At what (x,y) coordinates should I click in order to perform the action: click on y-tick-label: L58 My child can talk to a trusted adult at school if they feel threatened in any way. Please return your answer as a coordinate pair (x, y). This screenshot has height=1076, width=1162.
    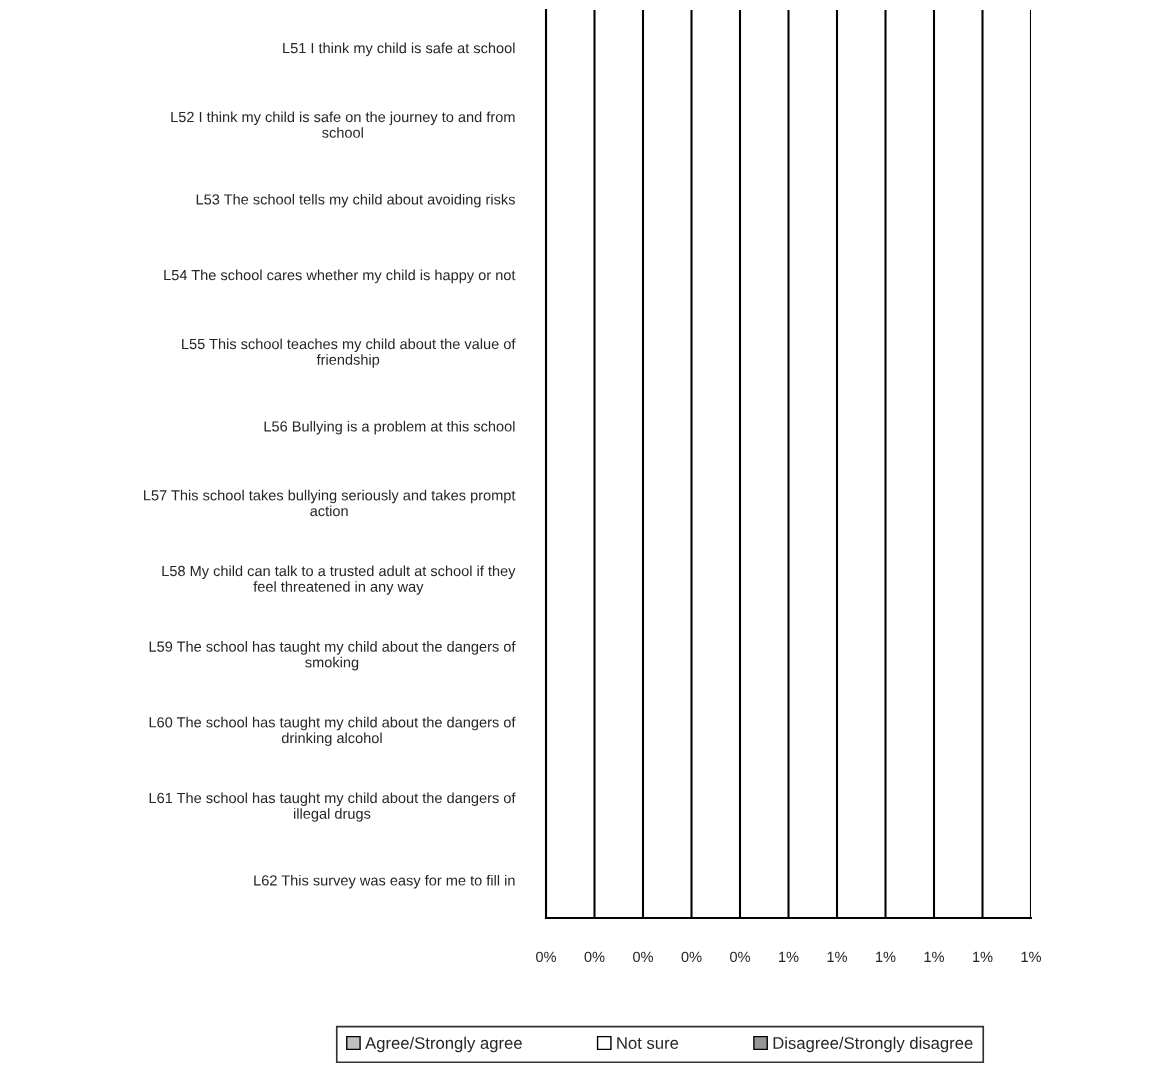
    Looking at the image, I should click on (339, 580).